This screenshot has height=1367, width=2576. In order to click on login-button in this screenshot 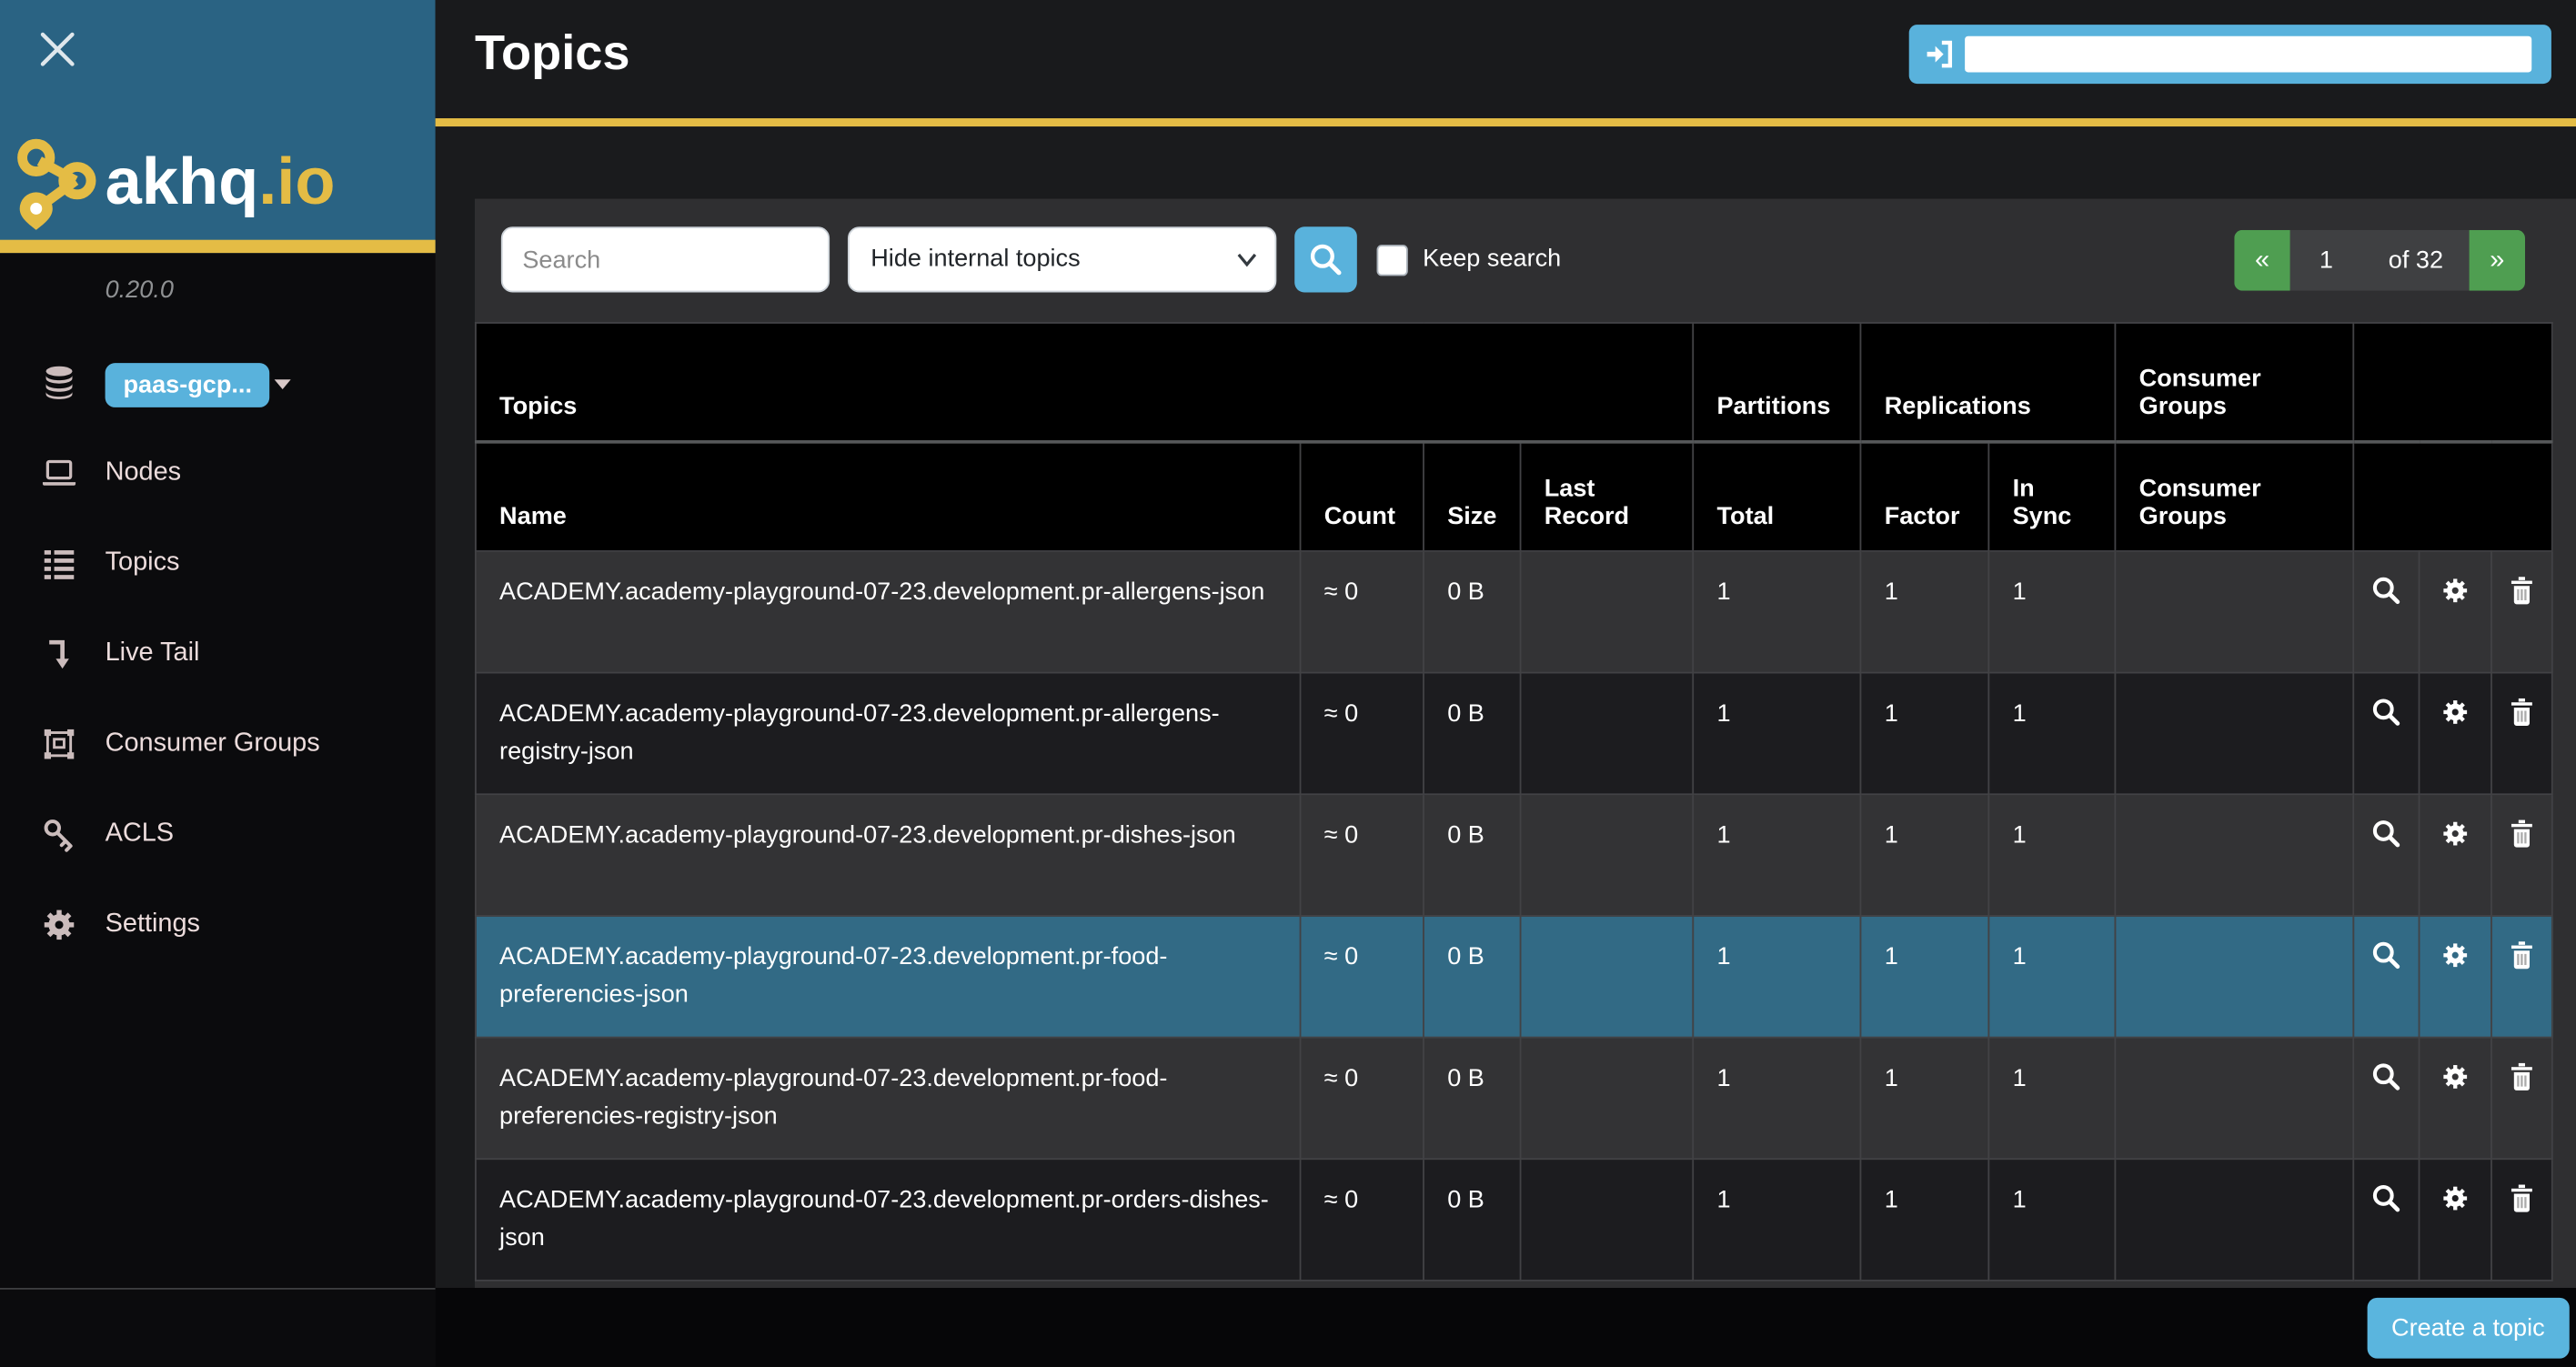, I will do `click(2229, 55)`.